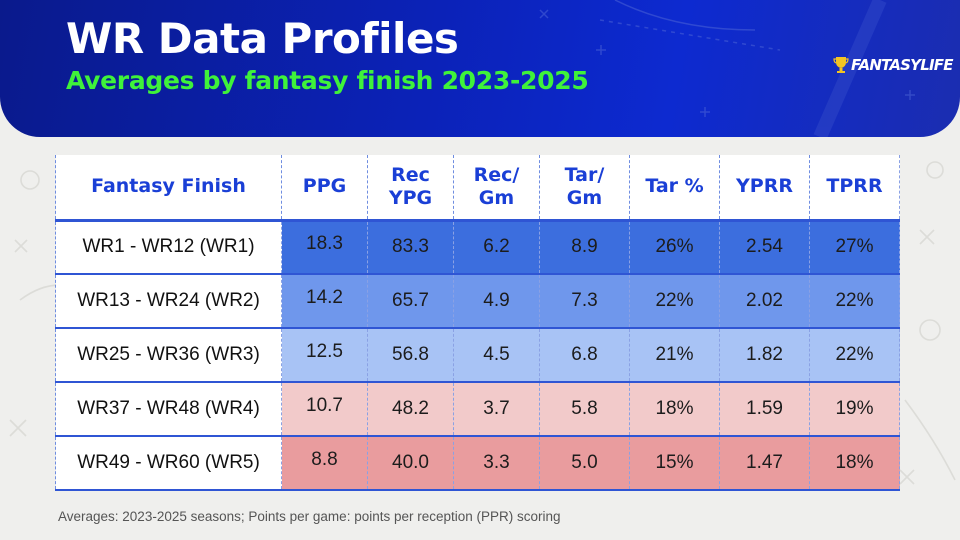 This screenshot has width=960, height=540. I want to click on cell-yprr: 1.82, so click(764, 355).